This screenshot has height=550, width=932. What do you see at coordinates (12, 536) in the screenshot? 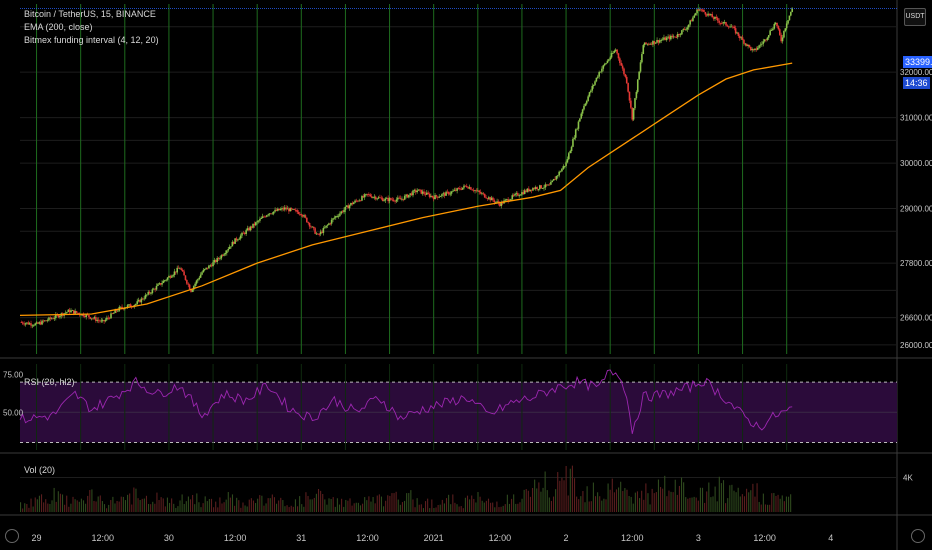
I see `scroll-left-icon` at bounding box center [12, 536].